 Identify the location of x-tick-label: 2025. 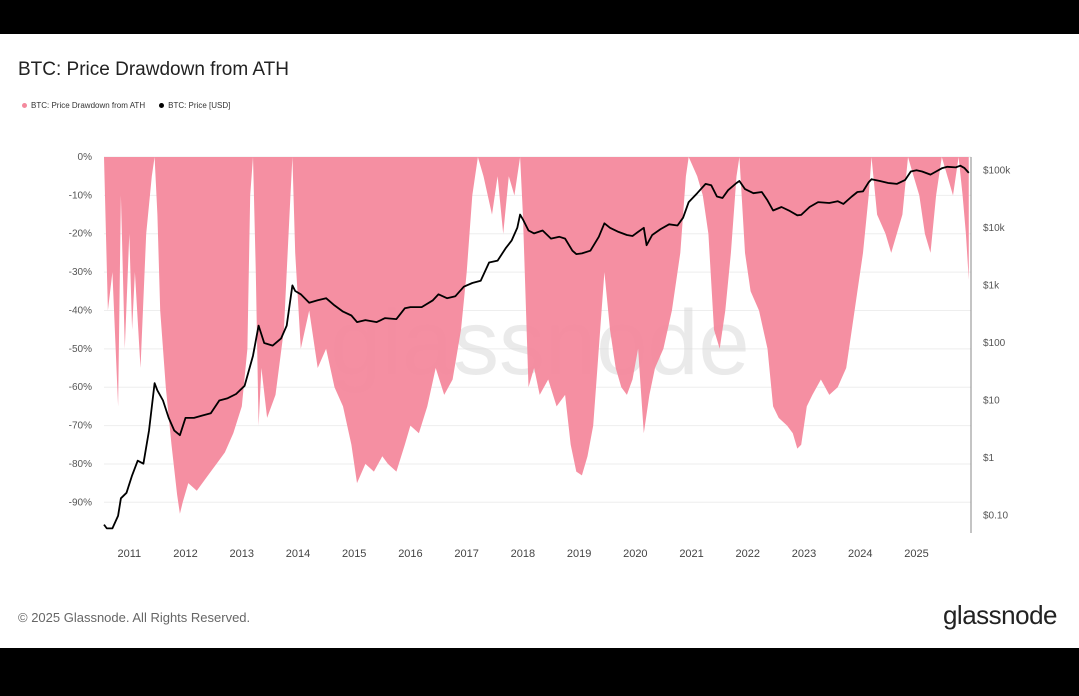
(916, 554).